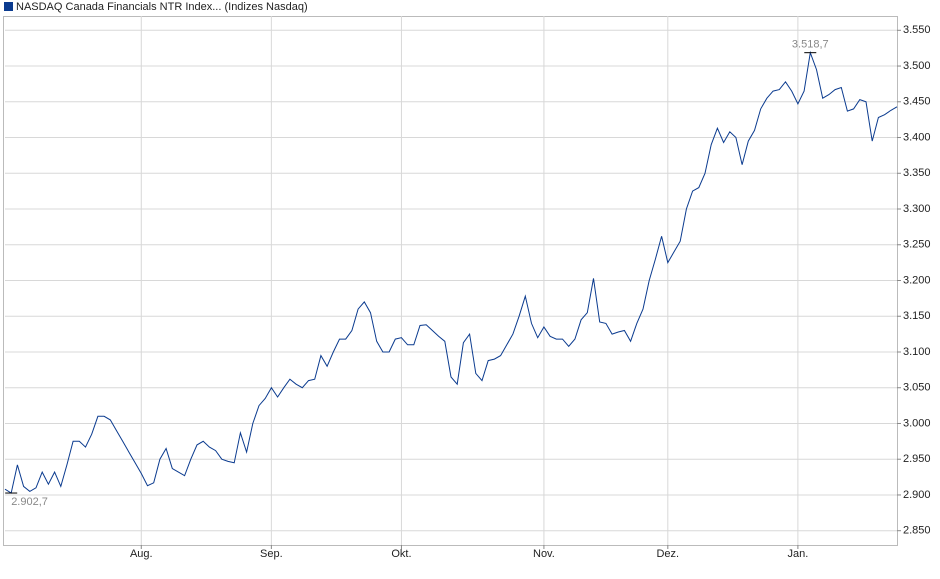 The width and height of the screenshot is (940, 579). What do you see at coordinates (401, 554) in the screenshot?
I see `x-tick-label: Okt.` at bounding box center [401, 554].